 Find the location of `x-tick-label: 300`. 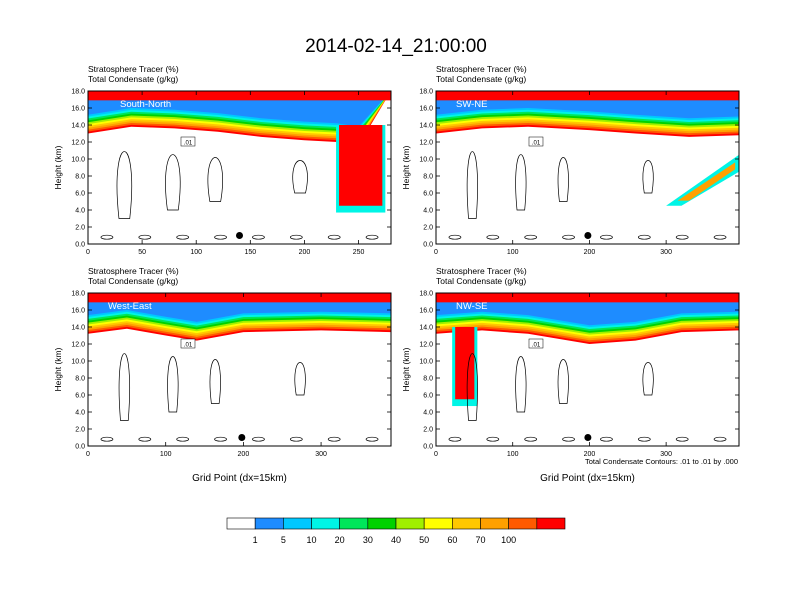

x-tick-label: 300 is located at coordinates (666, 454).